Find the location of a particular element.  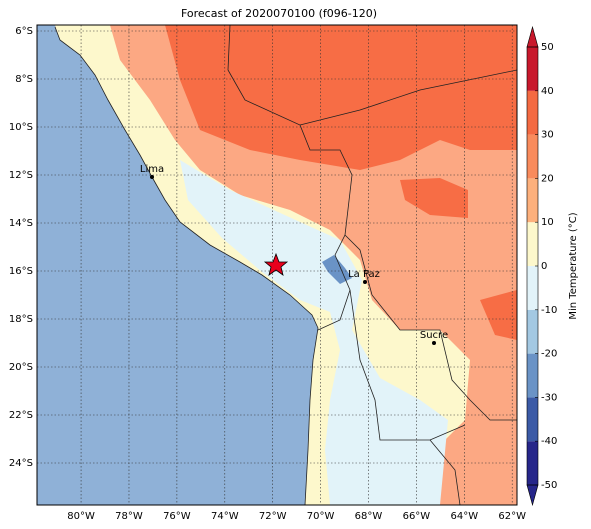

colorbar-tick-label: 50 is located at coordinates (547, 47).